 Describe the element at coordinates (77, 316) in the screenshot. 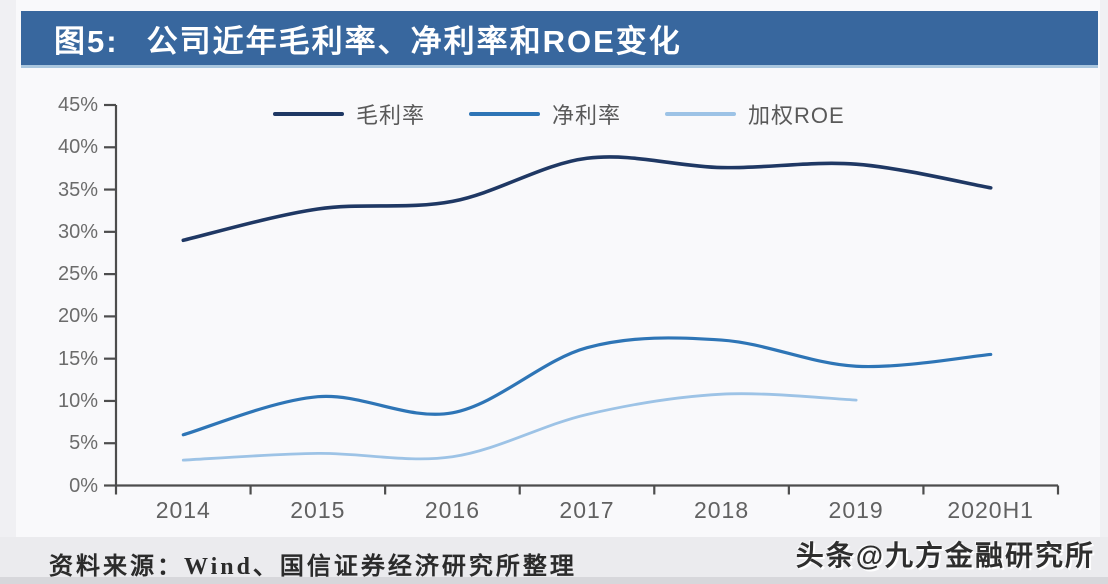

I see `y-tick-label: 20%` at that location.